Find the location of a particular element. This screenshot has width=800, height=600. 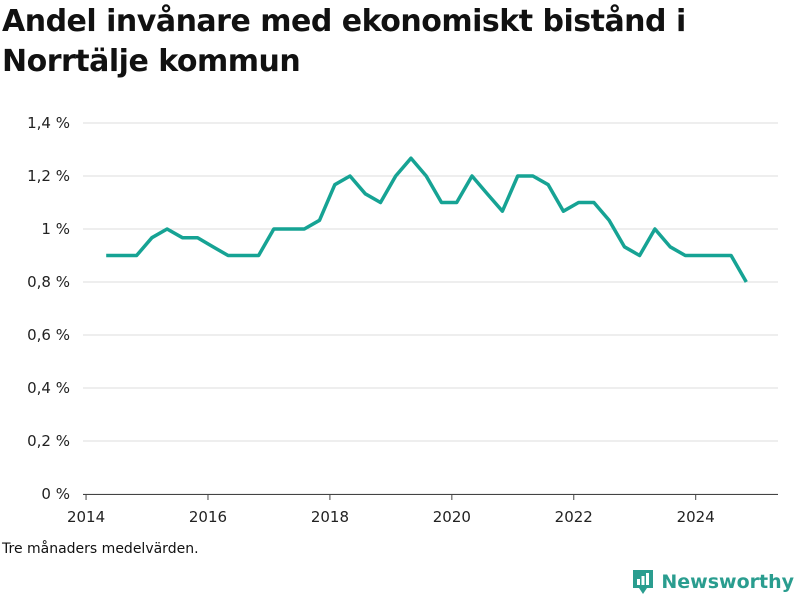

y-tick-label: 1,4 % is located at coordinates (48, 123).